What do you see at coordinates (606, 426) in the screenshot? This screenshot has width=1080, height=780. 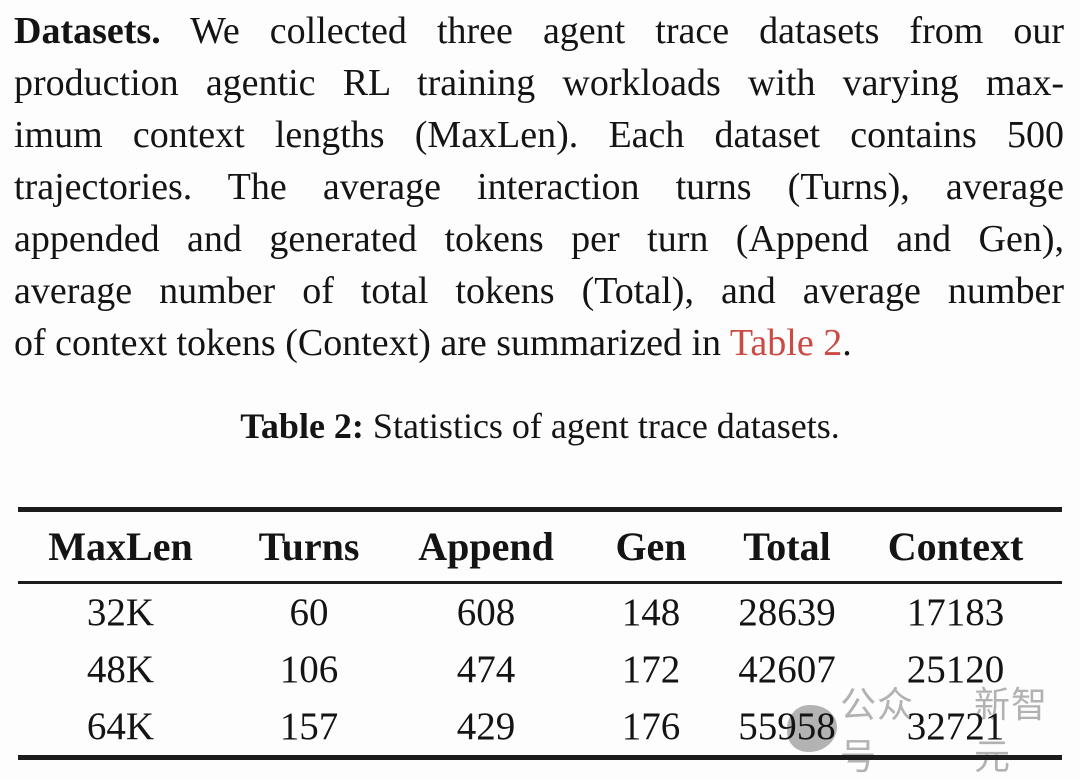 I see `table-caption-text: Statistics of agent trace datasets.` at bounding box center [606, 426].